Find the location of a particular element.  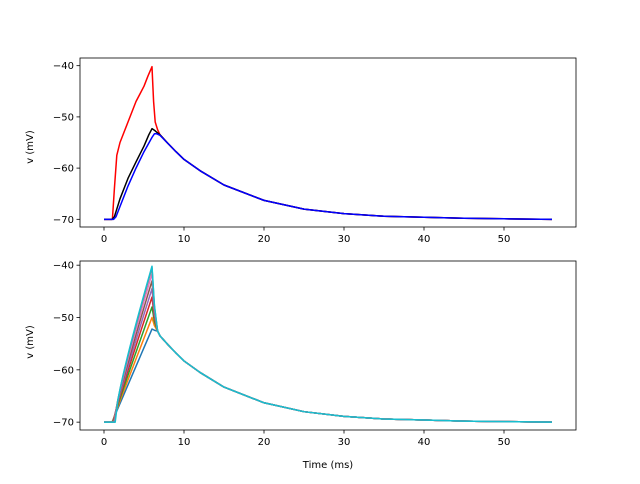

bottom-x-tick-label: 40 is located at coordinates (424, 442).